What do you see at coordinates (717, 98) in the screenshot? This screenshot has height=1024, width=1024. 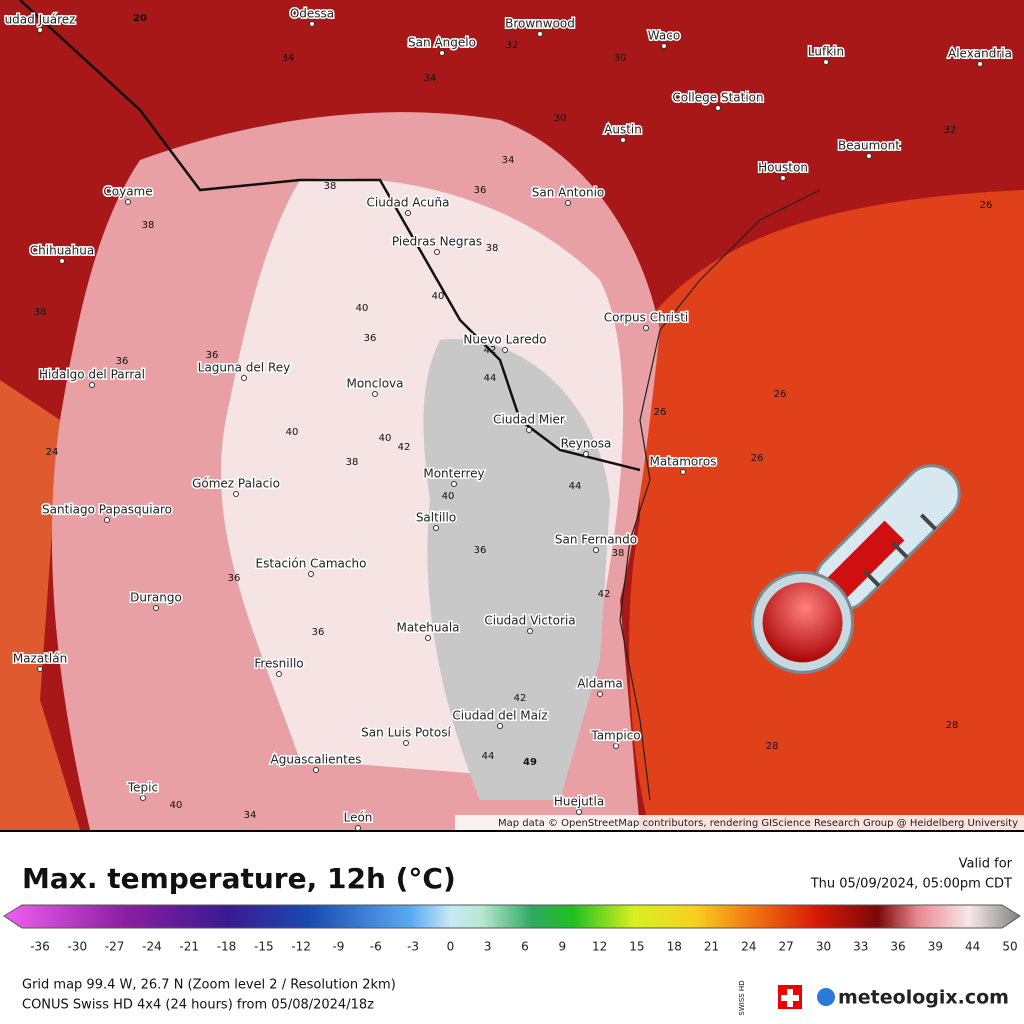 I see `city-label: College Station` at bounding box center [717, 98].